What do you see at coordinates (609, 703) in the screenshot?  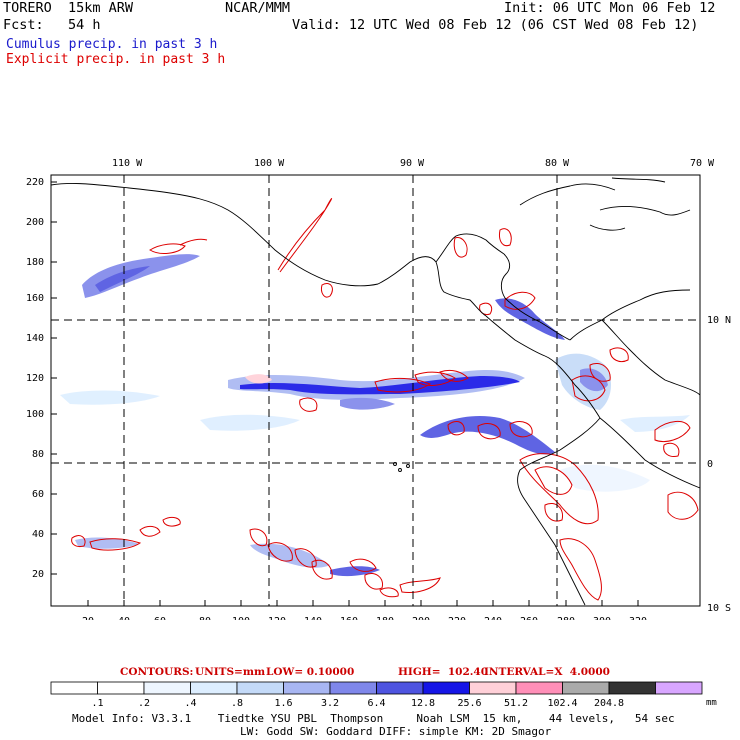 I see `colorbar-label: 204.8` at bounding box center [609, 703].